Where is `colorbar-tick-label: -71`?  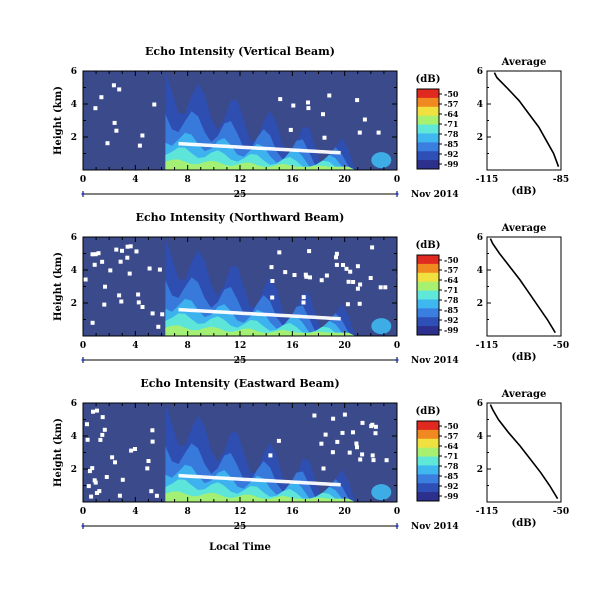 colorbar-tick-label: -71 is located at coordinates (451, 456).